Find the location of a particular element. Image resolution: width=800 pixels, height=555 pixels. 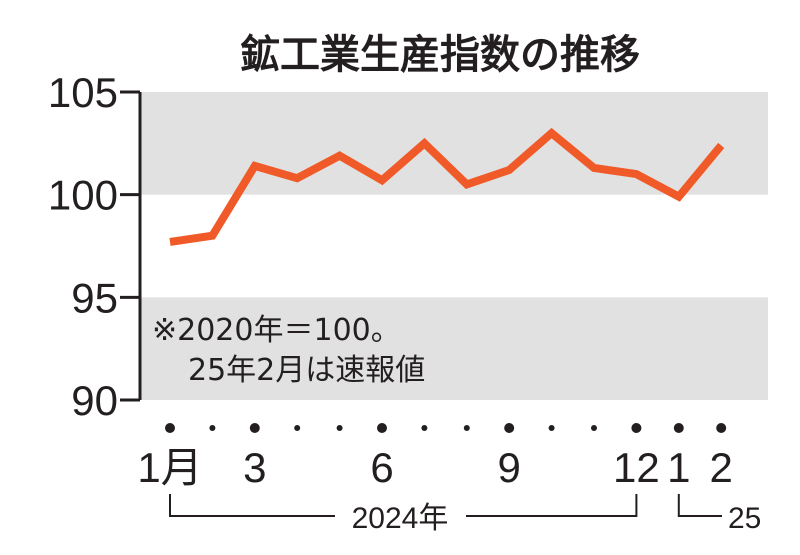

bracket-2024-left is located at coordinates (252, 505).